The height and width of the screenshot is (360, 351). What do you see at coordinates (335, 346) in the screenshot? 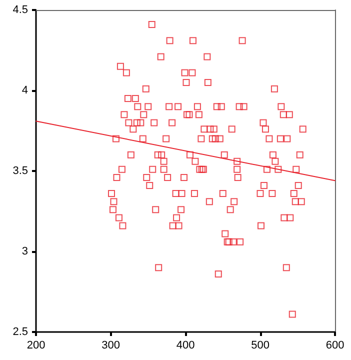
I see `x-tick-label: 600` at bounding box center [335, 346].